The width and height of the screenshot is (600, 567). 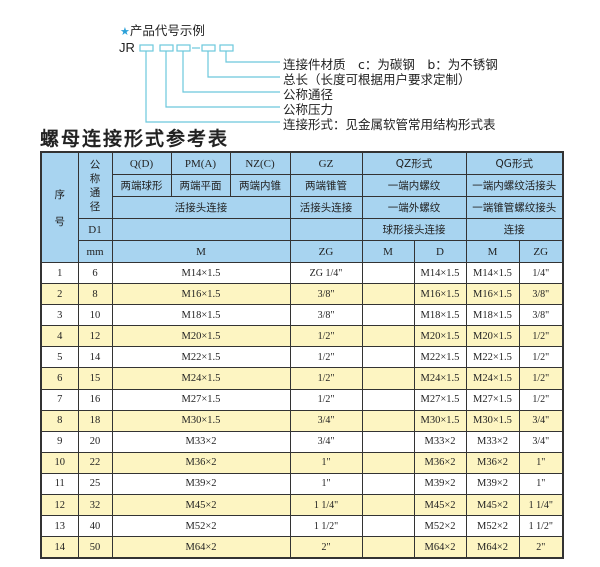 What do you see at coordinates (326, 273) in the screenshot?
I see `cell-gz: ZG 1/4"` at bounding box center [326, 273].